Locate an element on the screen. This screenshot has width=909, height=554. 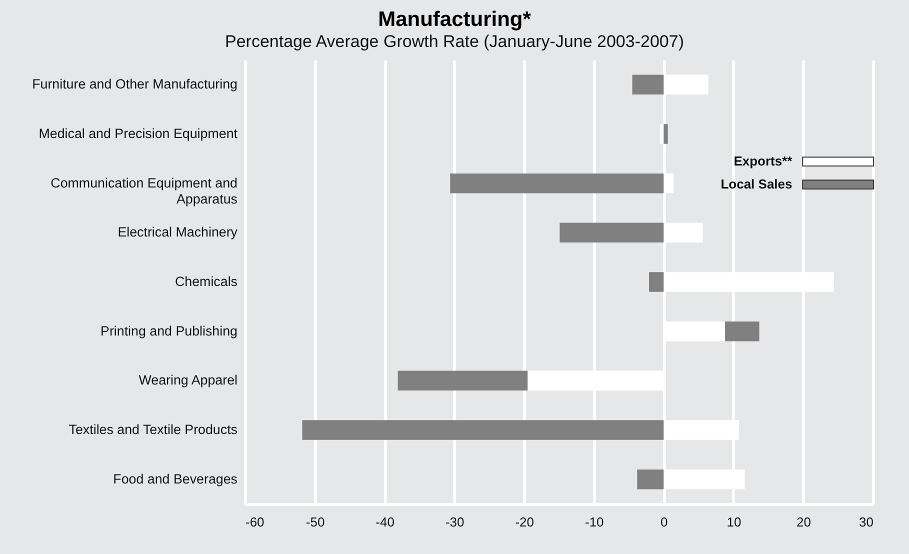
y-tick-label: Wearing Apparel is located at coordinates (188, 380).